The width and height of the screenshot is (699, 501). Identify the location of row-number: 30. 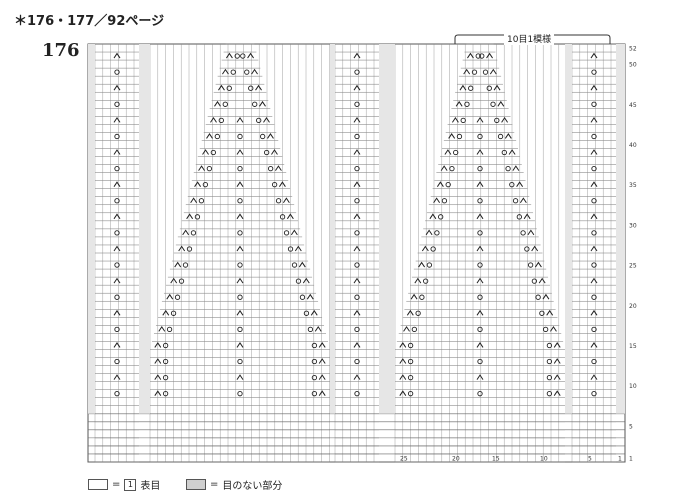
(633, 225).